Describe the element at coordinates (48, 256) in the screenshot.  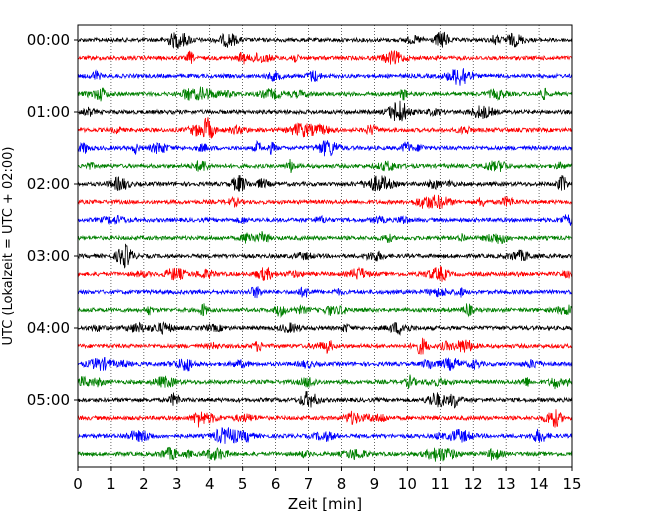
I see `y-tick-label: 03:00` at that location.